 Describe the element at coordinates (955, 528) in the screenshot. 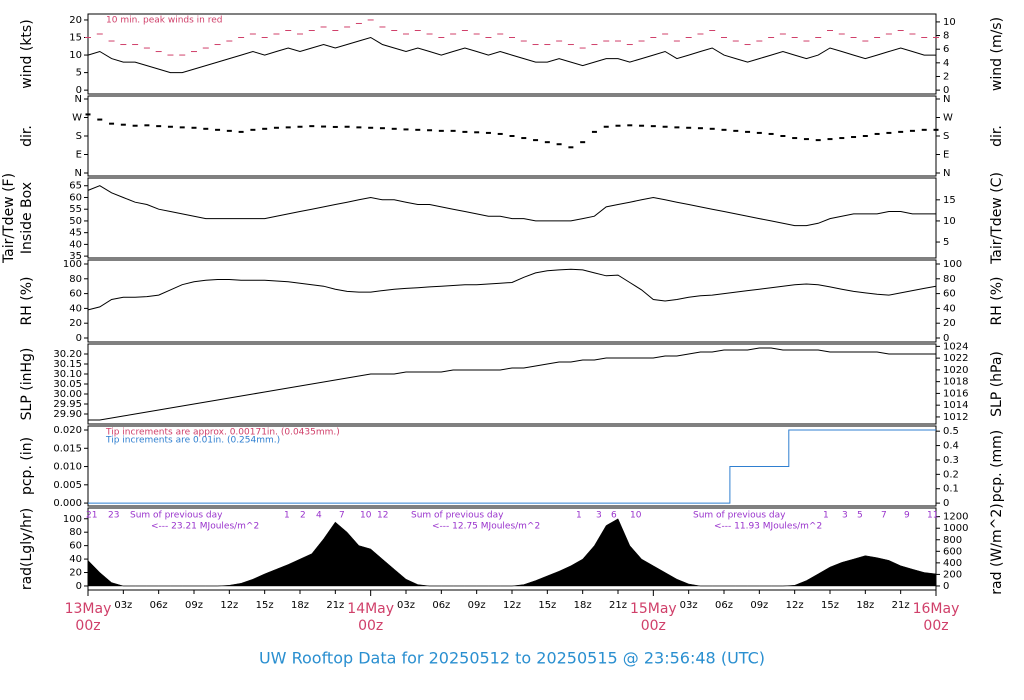

I see `y2-tick-label: 1000` at that location.